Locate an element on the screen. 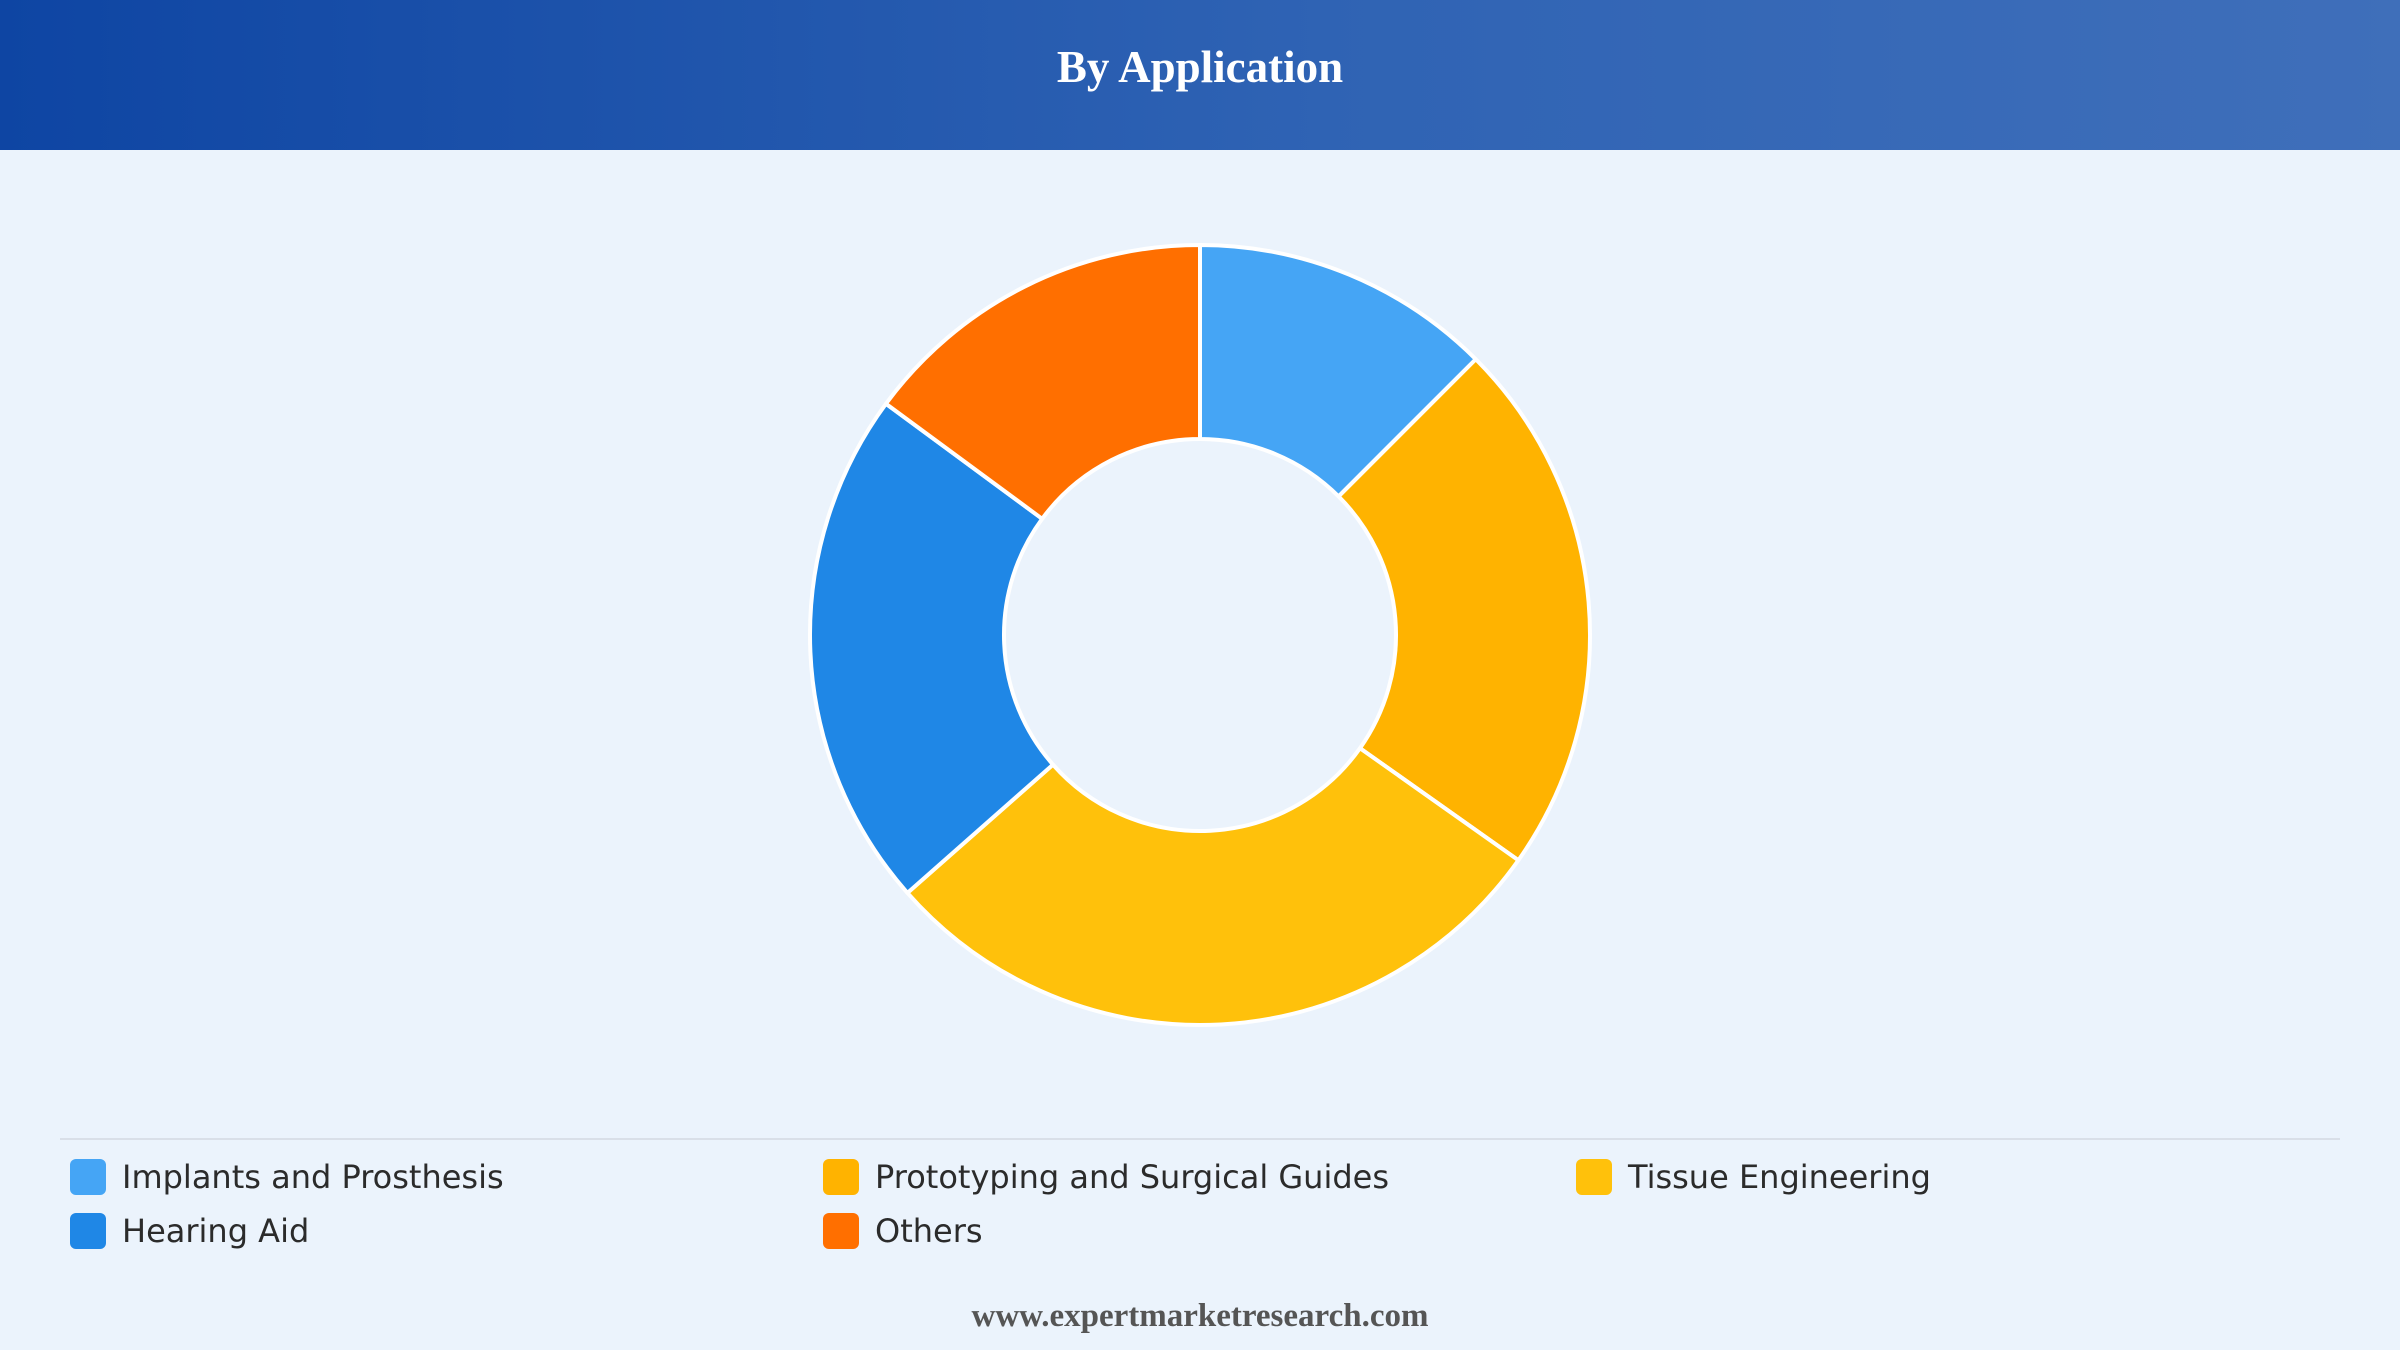 The height and width of the screenshot is (1350, 2400). source-url: www.expertmarketresearch.com is located at coordinates (1200, 1316).